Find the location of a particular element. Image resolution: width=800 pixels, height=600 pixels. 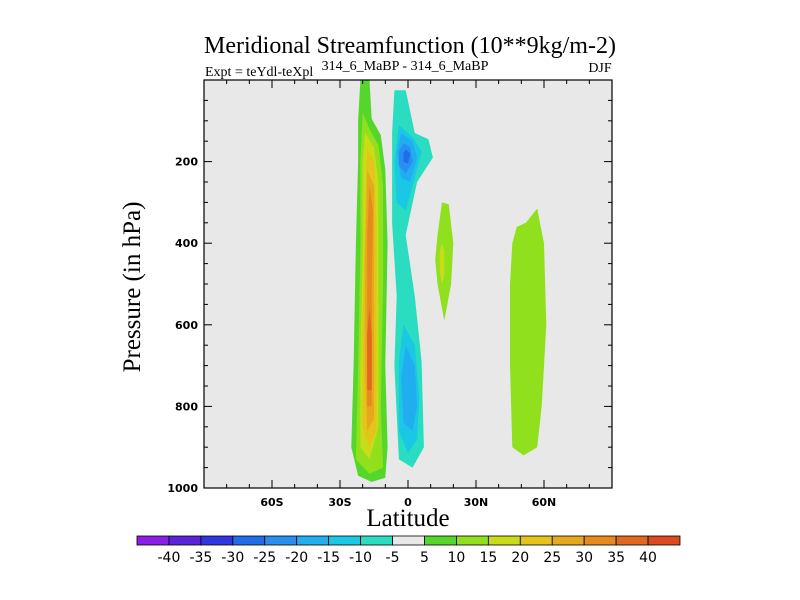

colorbar-label: 5 is located at coordinates (424, 558).